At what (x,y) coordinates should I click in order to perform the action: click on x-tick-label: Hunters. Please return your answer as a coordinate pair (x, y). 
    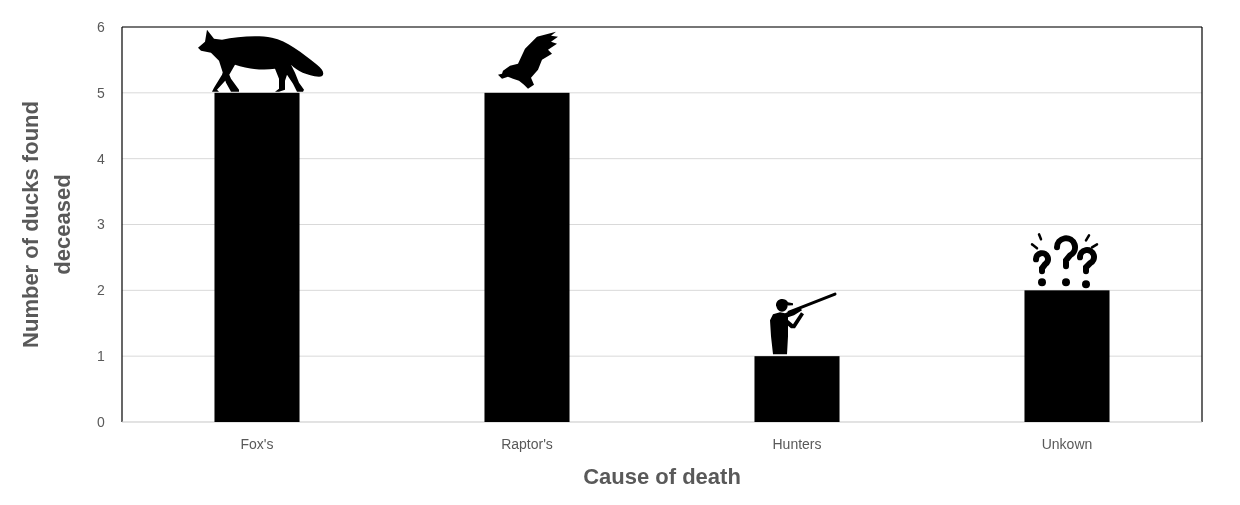
    Looking at the image, I should click on (797, 444).